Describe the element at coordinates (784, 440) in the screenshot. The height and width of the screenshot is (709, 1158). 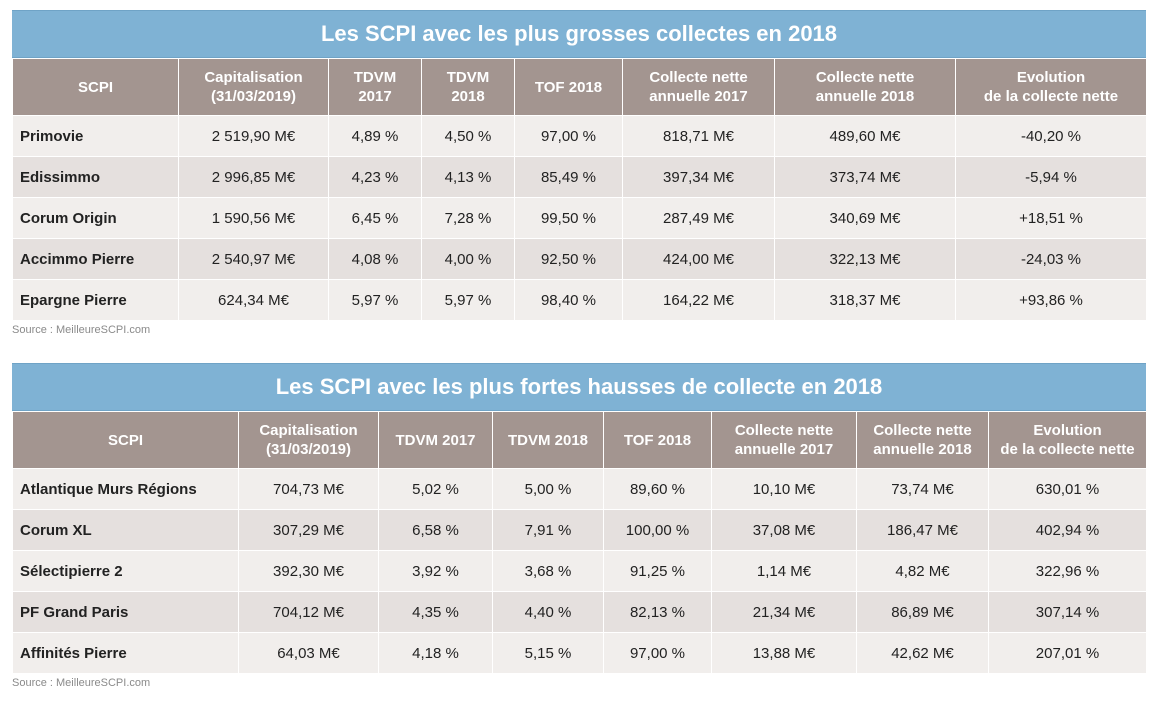
I see `table2-header-collecte-2017: Collecte nette annuelle 2017` at that location.